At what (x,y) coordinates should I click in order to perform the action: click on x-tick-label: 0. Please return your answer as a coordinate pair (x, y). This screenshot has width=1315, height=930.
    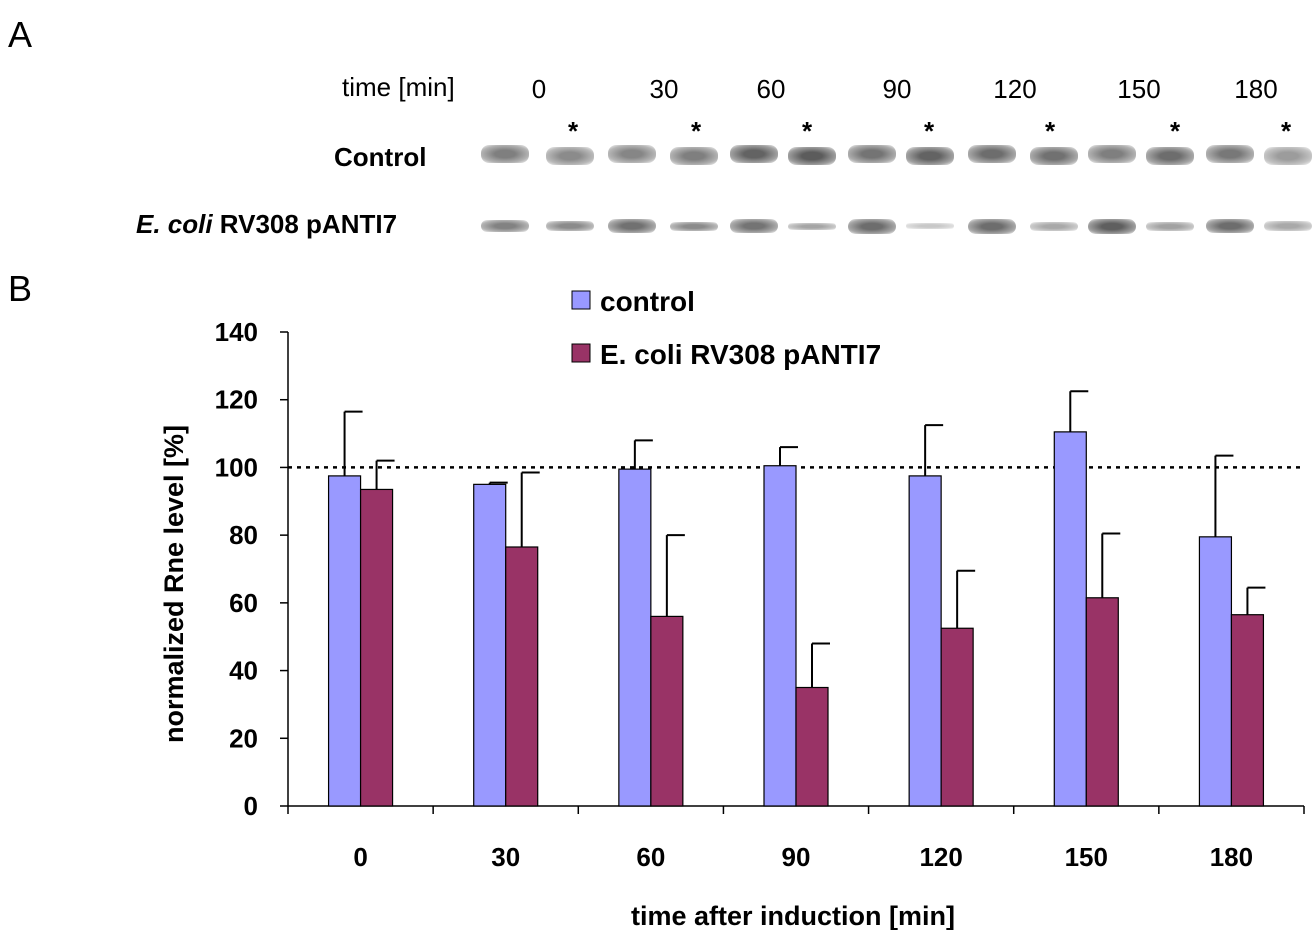
    Looking at the image, I should click on (360, 857).